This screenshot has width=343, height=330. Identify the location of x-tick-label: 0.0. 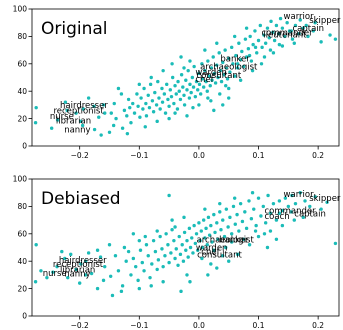
(199, 325).